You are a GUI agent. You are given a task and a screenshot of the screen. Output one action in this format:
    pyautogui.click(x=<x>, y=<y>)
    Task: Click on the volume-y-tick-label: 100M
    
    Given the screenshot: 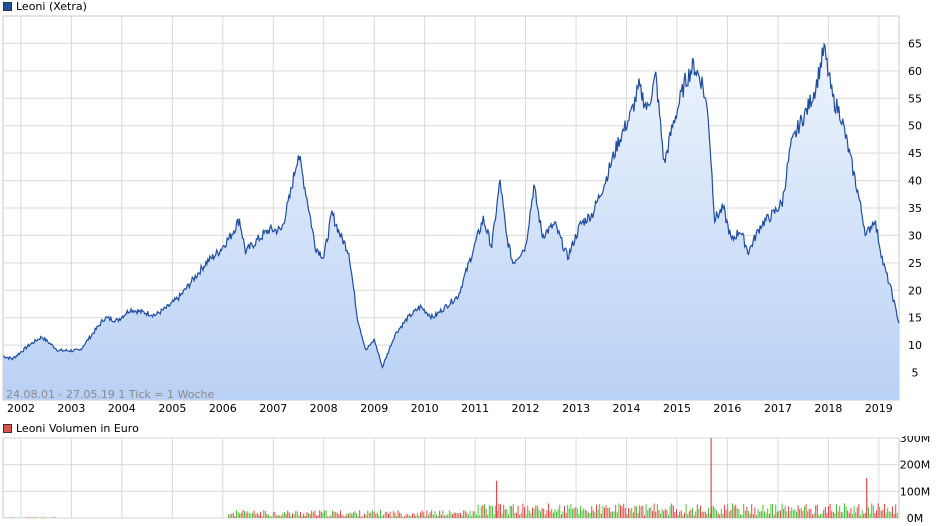 What is the action you would take?
    pyautogui.click(x=915, y=491)
    